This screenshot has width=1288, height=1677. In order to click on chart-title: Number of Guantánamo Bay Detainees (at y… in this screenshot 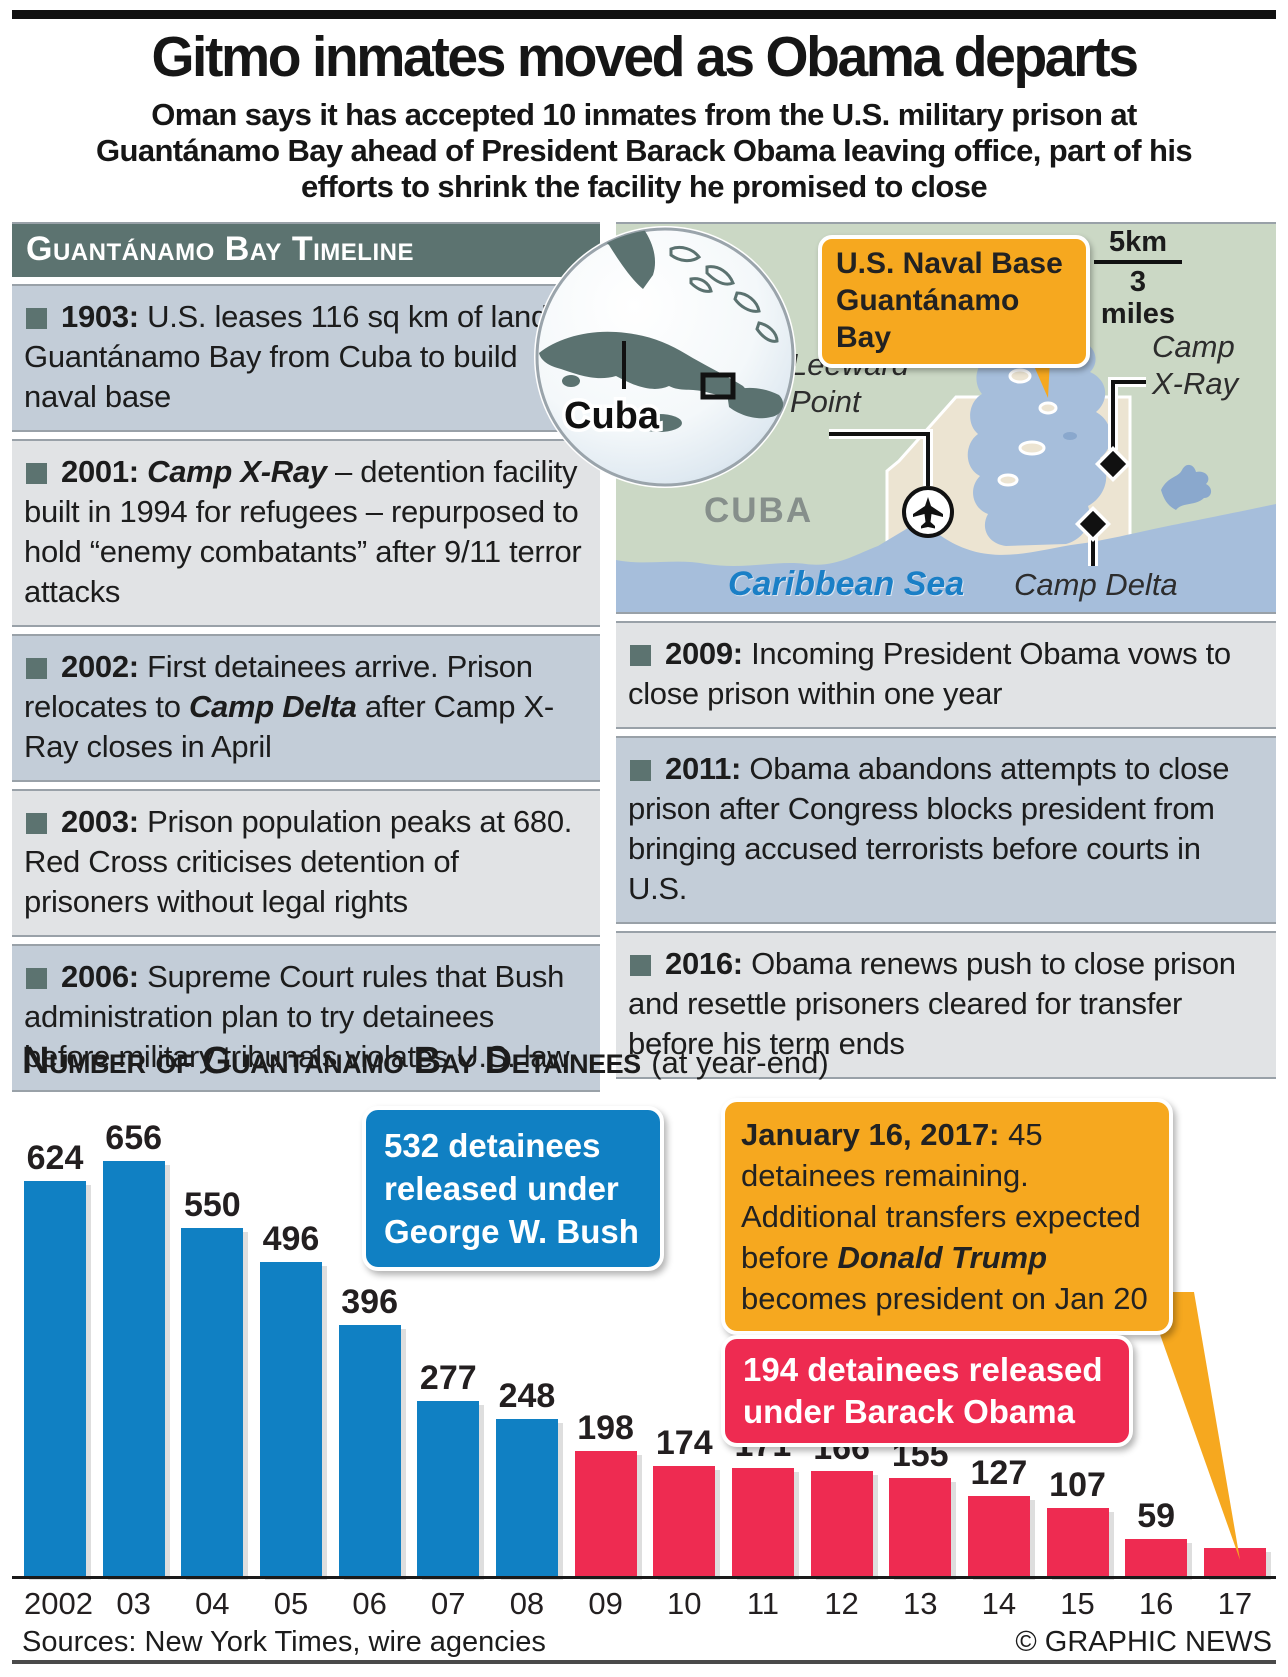, I will do `click(425, 1061)`.